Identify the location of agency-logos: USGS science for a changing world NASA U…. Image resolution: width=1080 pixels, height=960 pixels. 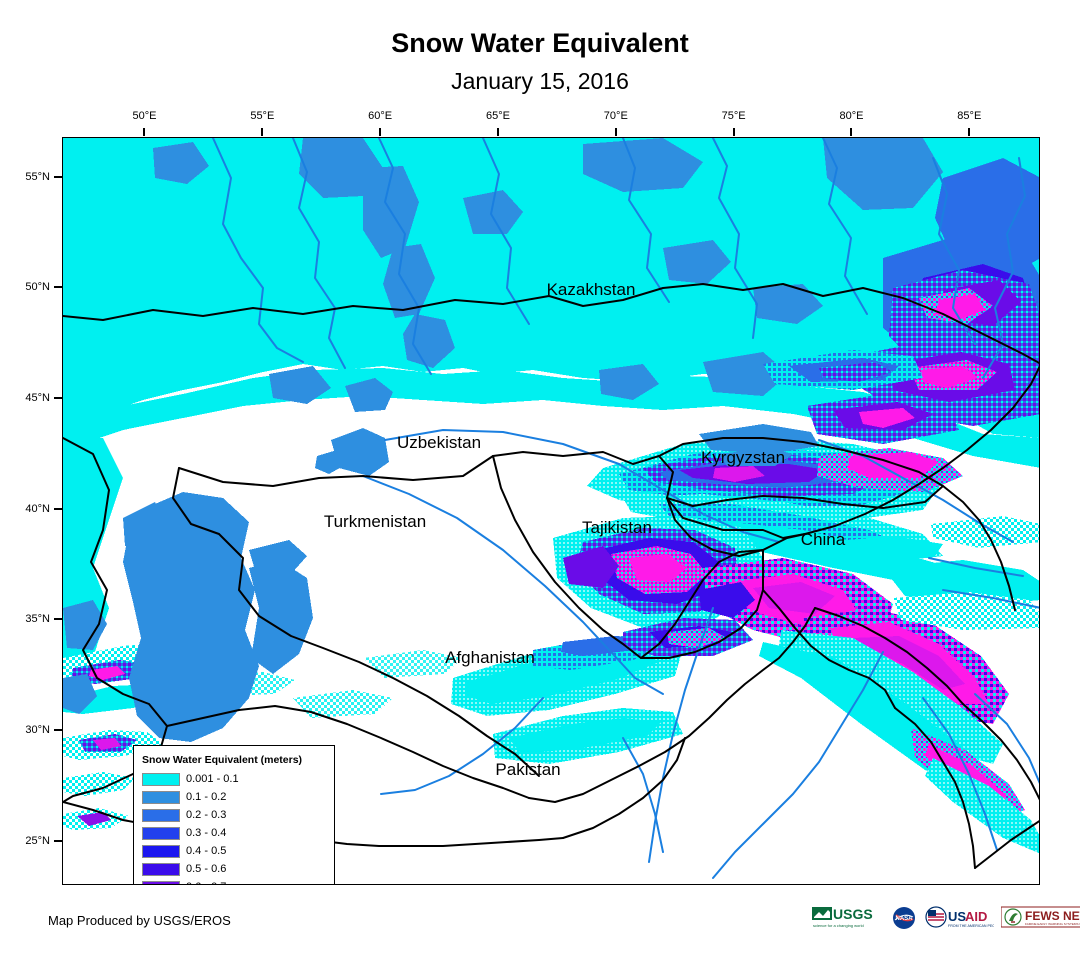
(946, 918).